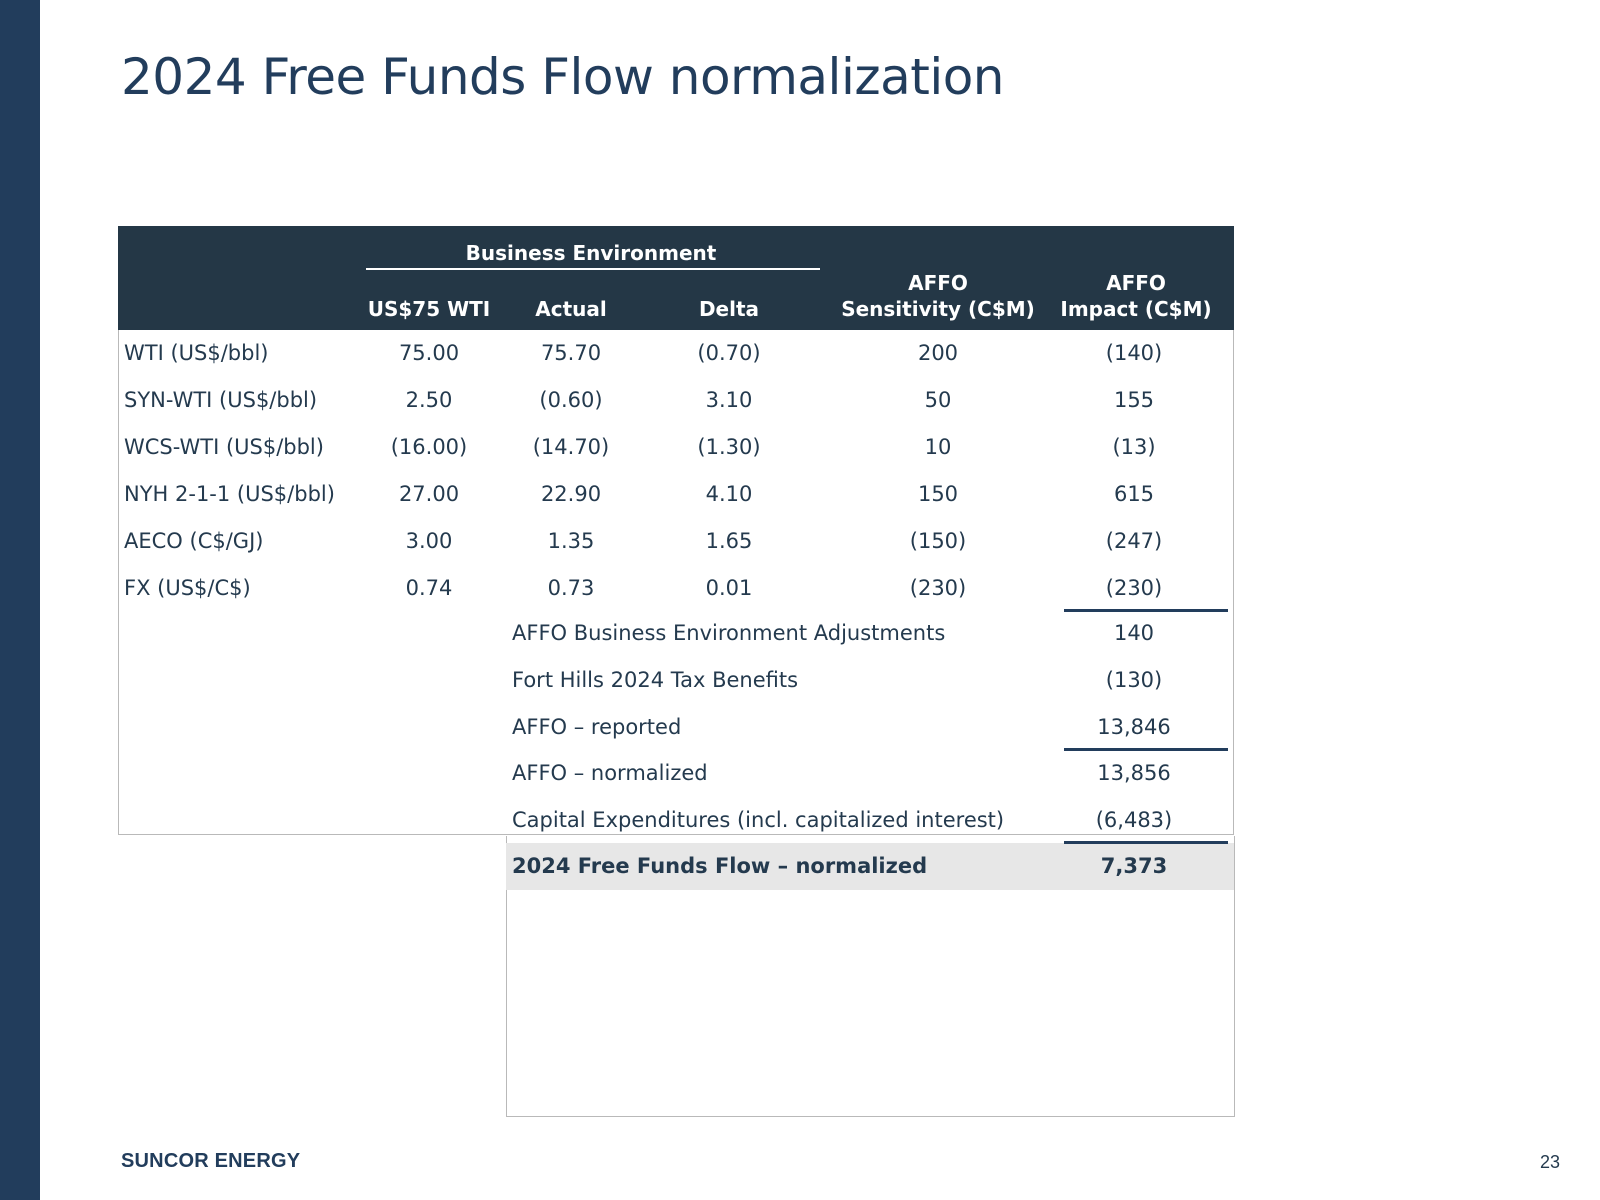 This screenshot has height=1200, width=1600. Describe the element at coordinates (229, 494) in the screenshot. I see `row-label: NYH 2-1-1 (US$/bbl)` at that location.